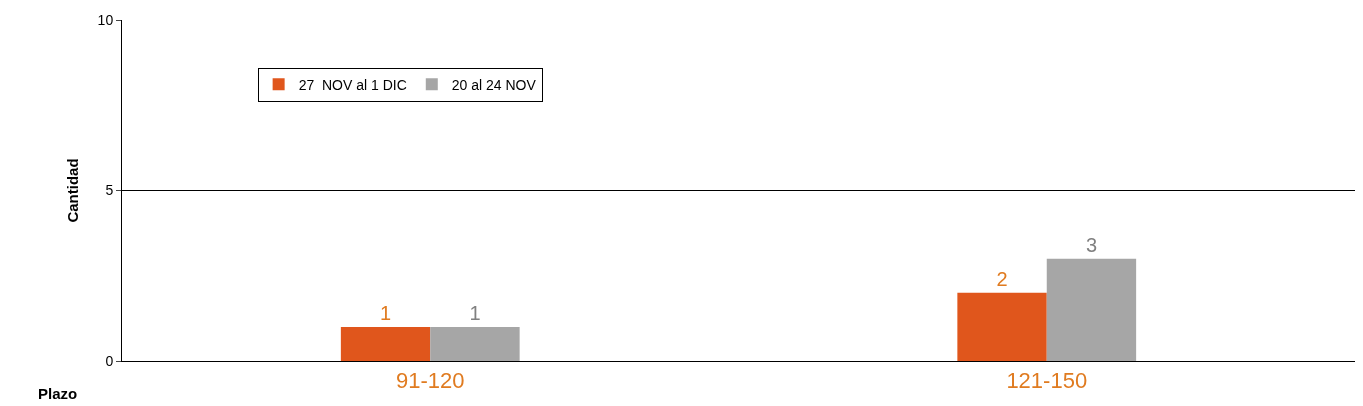 This screenshot has height=406, width=1363. Describe the element at coordinates (1002, 278) in the screenshot. I see `data-label: 2` at that location.